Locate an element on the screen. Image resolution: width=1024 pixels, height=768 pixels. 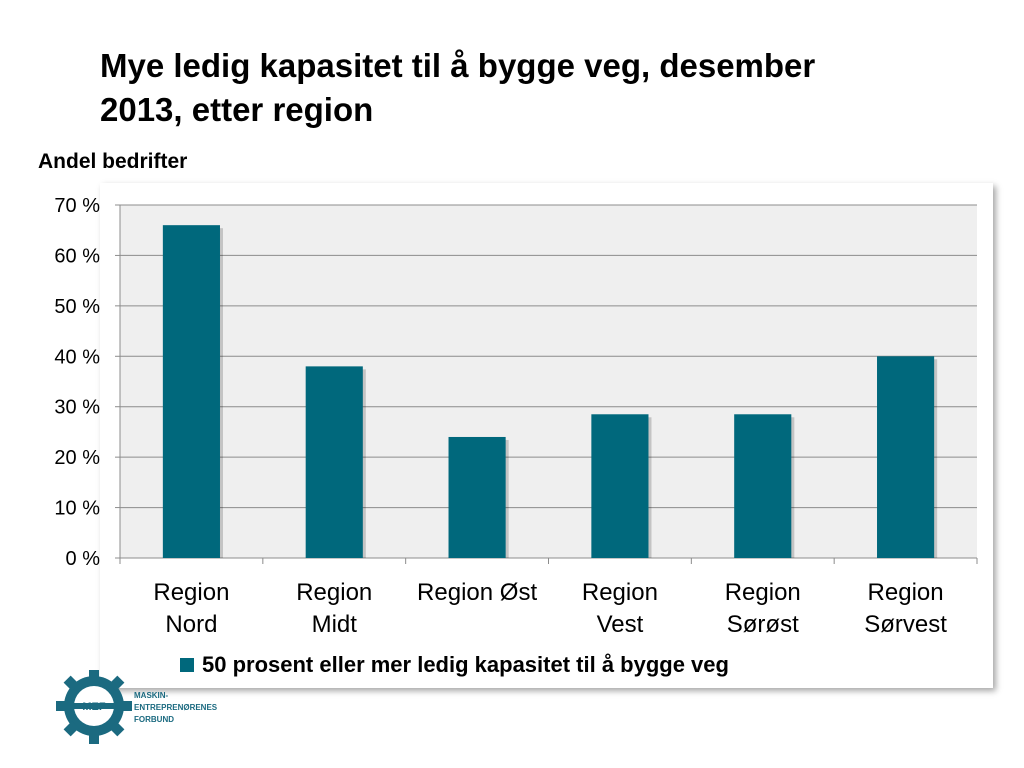
x-tick-label: Region Øst is located at coordinates (477, 592).